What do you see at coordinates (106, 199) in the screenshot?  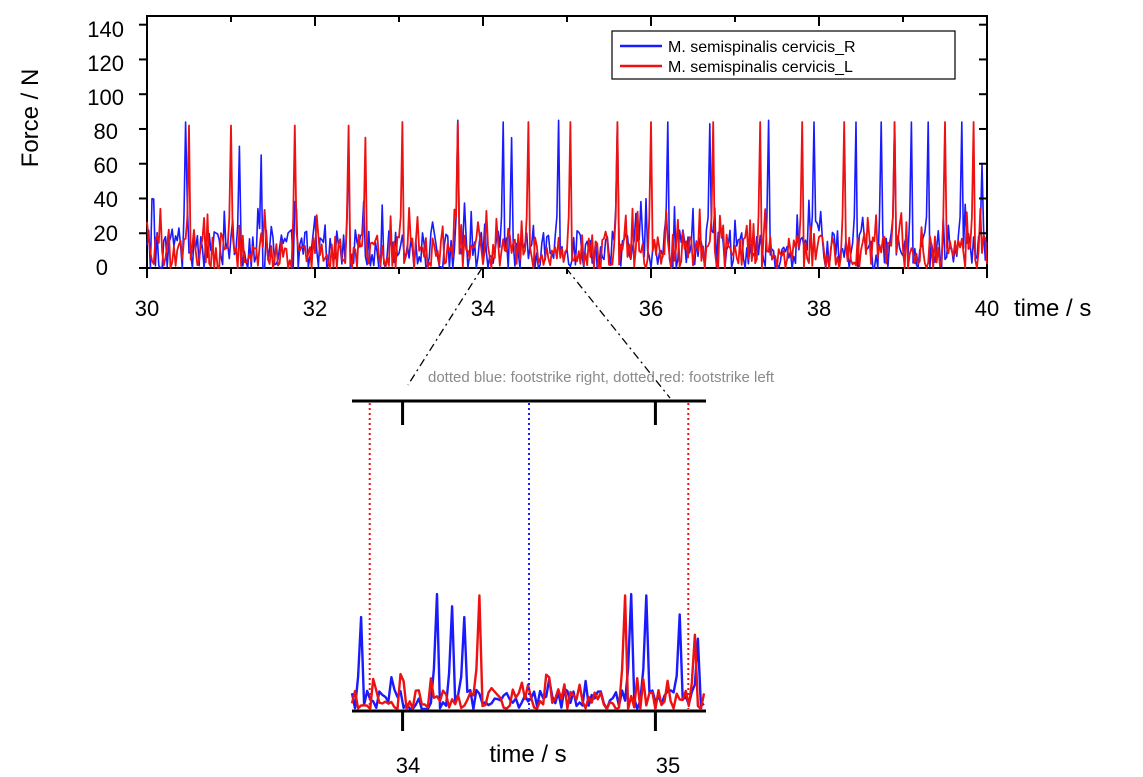 I see `main-y-tick-label: 40` at bounding box center [106, 199].